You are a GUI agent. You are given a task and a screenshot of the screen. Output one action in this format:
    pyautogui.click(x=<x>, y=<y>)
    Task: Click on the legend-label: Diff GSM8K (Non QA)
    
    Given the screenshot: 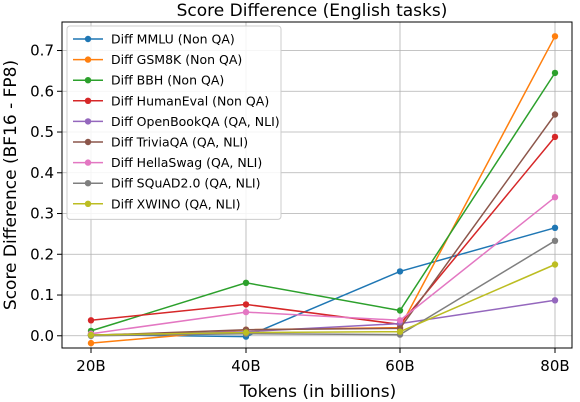 What is the action you would take?
    pyautogui.click(x=176, y=59)
    